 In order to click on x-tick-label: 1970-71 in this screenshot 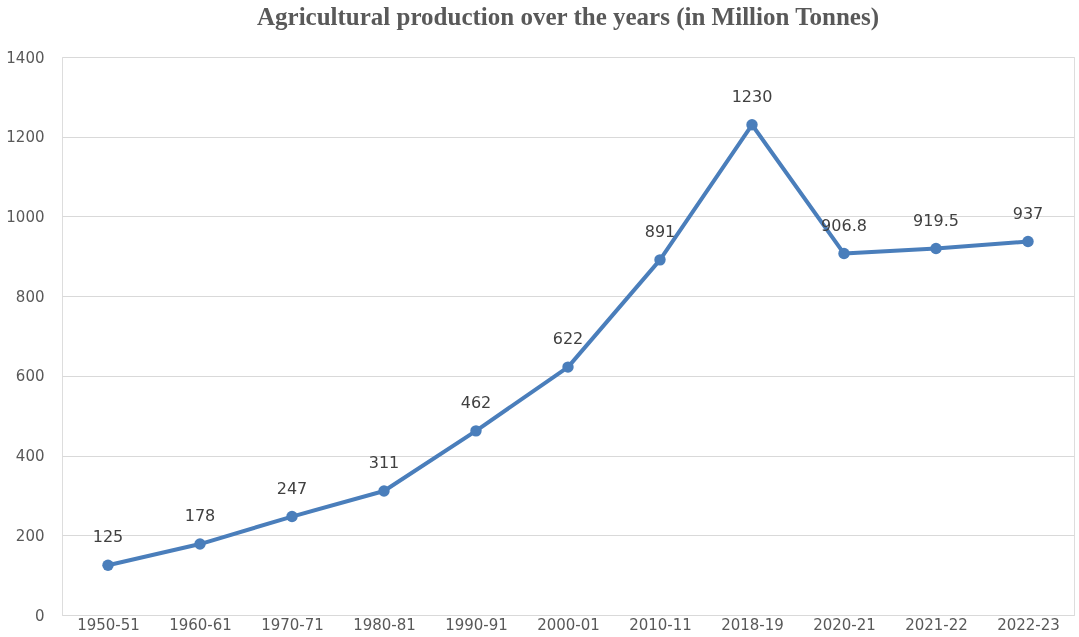, I will do `click(292, 624)`.